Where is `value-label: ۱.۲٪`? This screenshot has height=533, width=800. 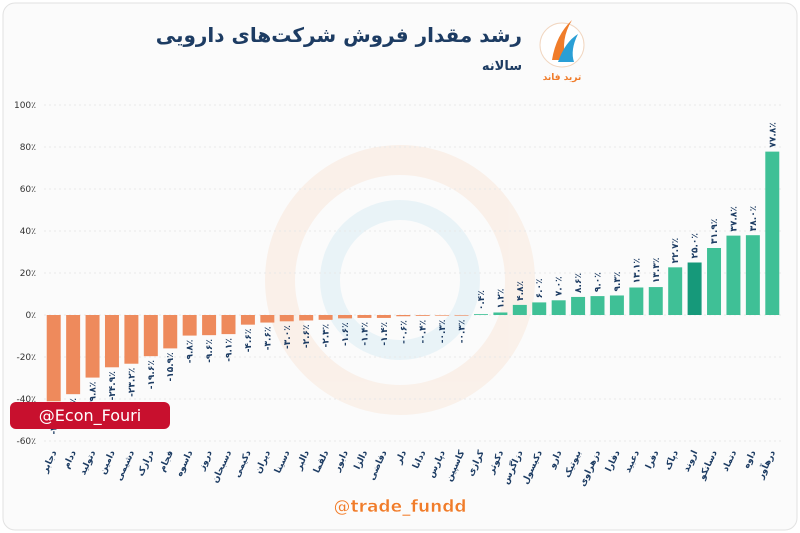
value-label: ۱.۲٪ is located at coordinates (501, 299).